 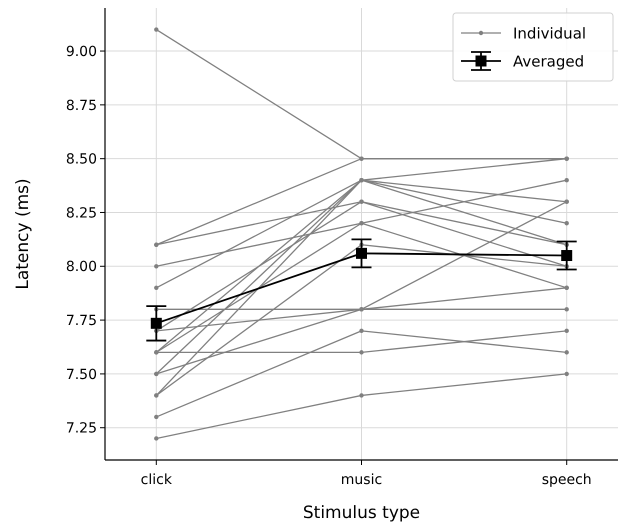 What do you see at coordinates (81, 320) in the screenshot?
I see `y-tick-label: 7.75` at bounding box center [81, 320].